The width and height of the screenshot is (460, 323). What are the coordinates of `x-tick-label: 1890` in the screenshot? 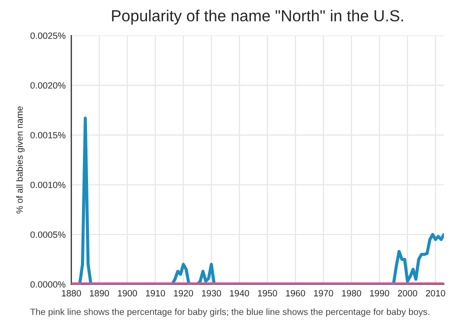 It's located at (100, 293).